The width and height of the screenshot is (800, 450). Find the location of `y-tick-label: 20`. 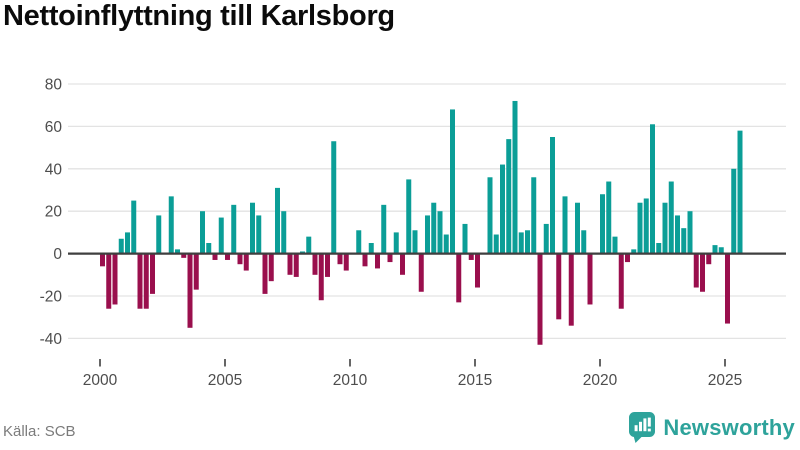

y-tick-label: 20 is located at coordinates (54, 212).